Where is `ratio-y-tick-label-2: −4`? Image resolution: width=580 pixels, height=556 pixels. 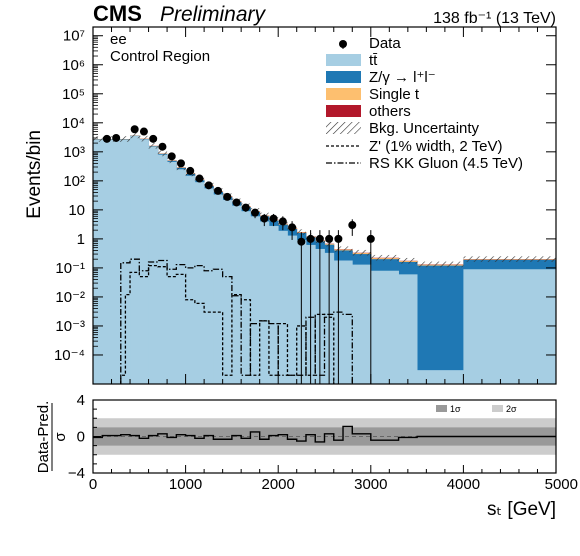 ratio-y-tick-label-2: −4 is located at coordinates (76, 473).